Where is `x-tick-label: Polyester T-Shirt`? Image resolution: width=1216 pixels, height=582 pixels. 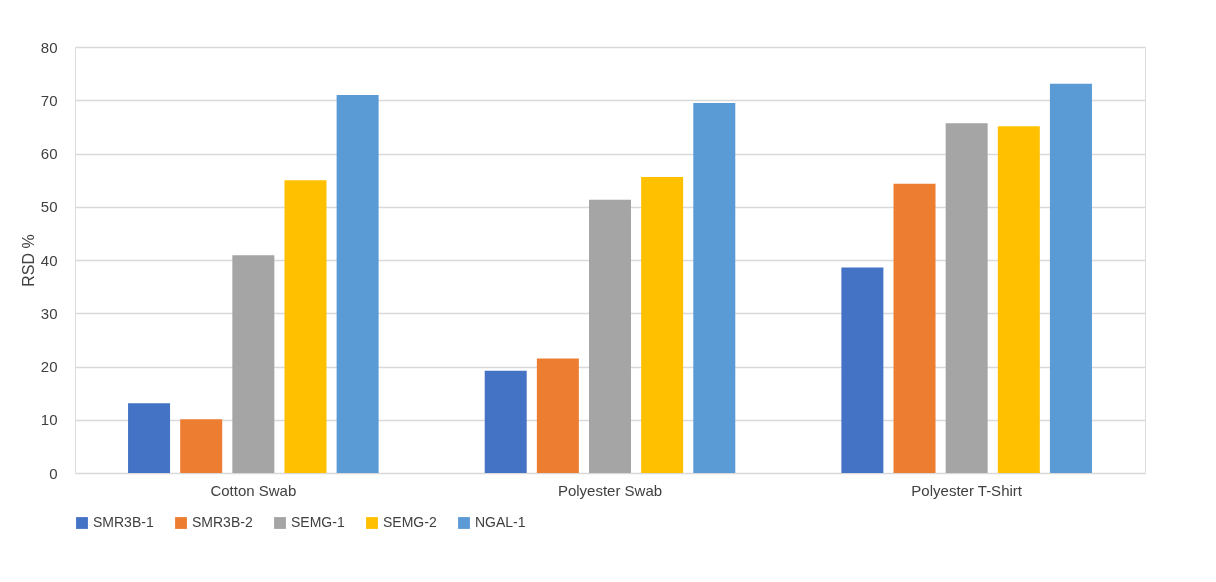 x-tick-label: Polyester T-Shirt is located at coordinates (967, 490).